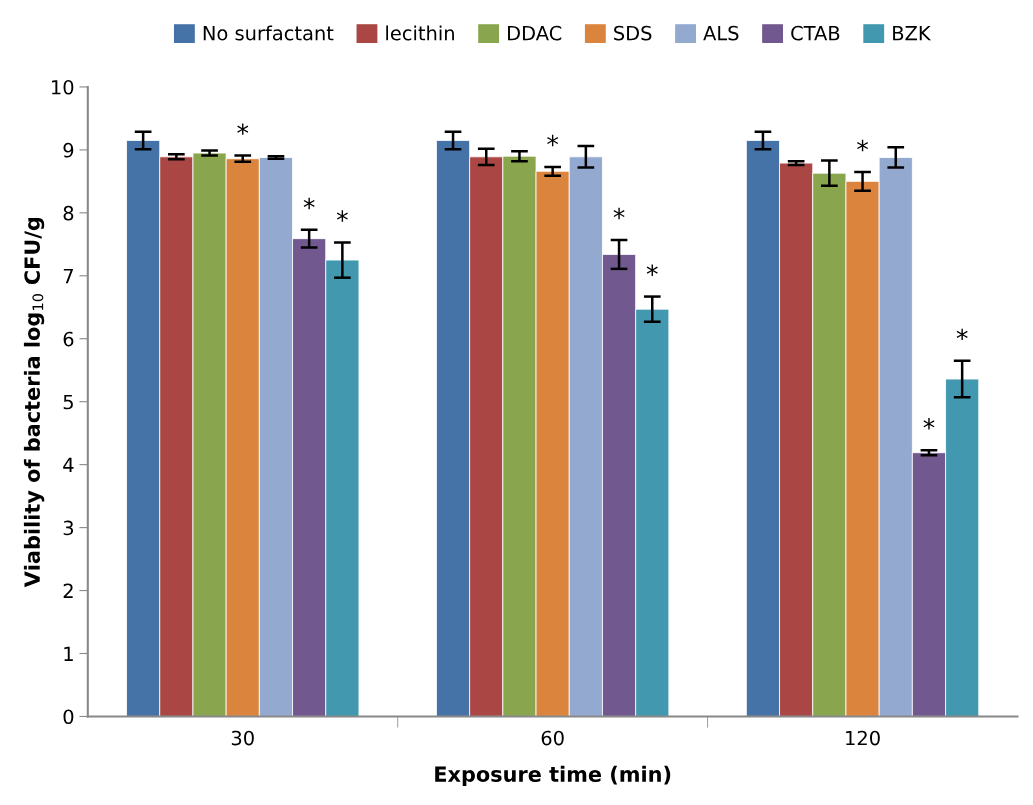 The width and height of the screenshot is (1033, 805). Describe the element at coordinates (68, 150) in the screenshot. I see `y-tick-label: 9` at that location.